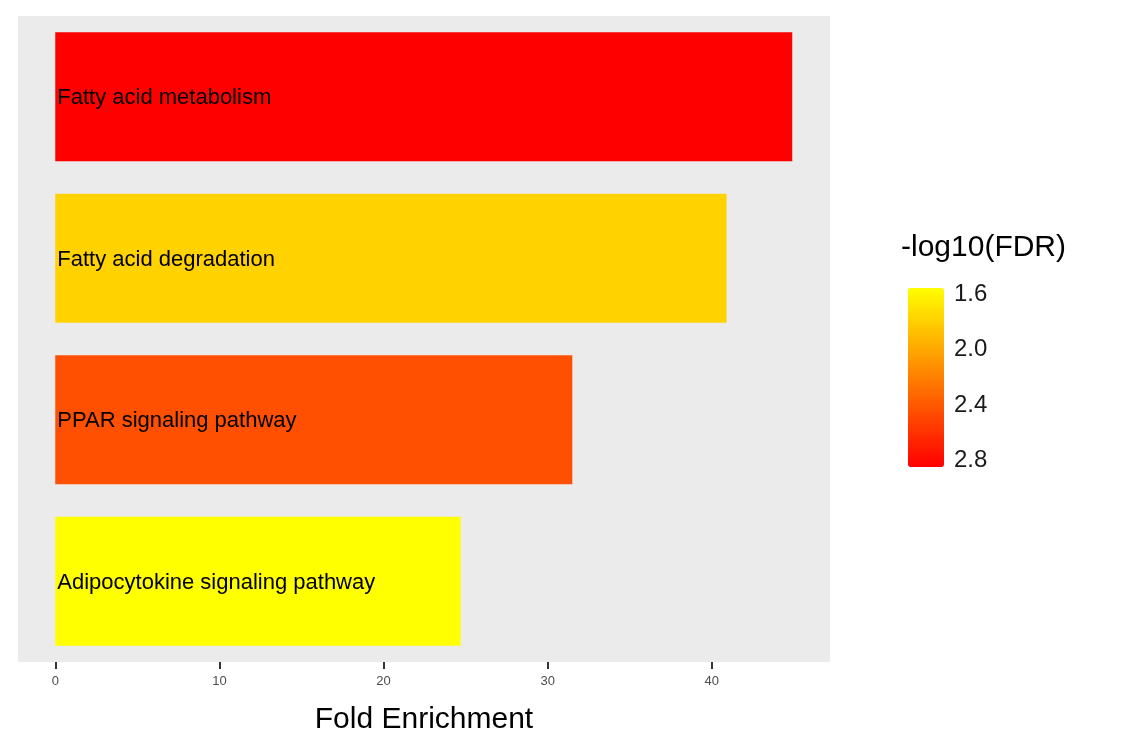  I want to click on x-axis-title: Fold Enrichment, so click(424, 717).